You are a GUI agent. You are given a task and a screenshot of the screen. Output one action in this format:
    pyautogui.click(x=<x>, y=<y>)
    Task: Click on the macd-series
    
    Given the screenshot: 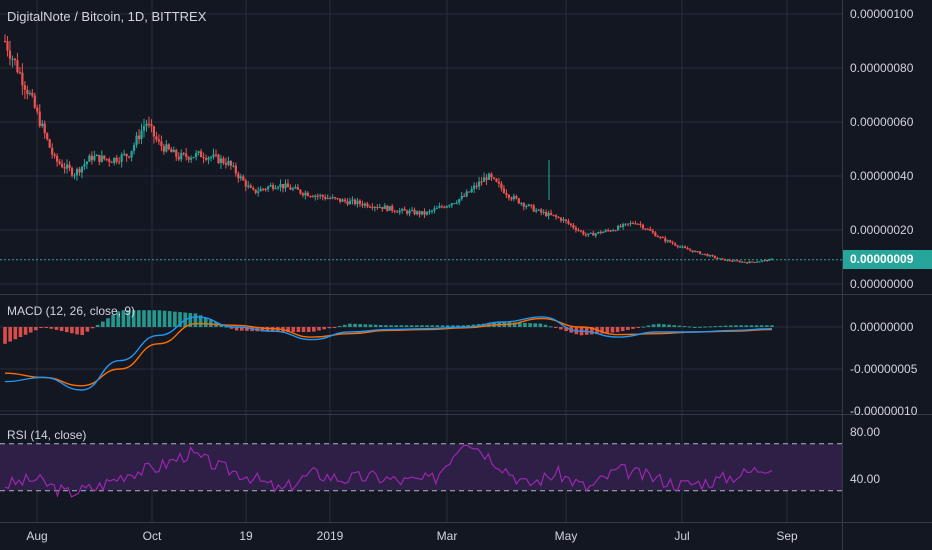 What is the action you would take?
    pyautogui.click(x=388, y=350)
    